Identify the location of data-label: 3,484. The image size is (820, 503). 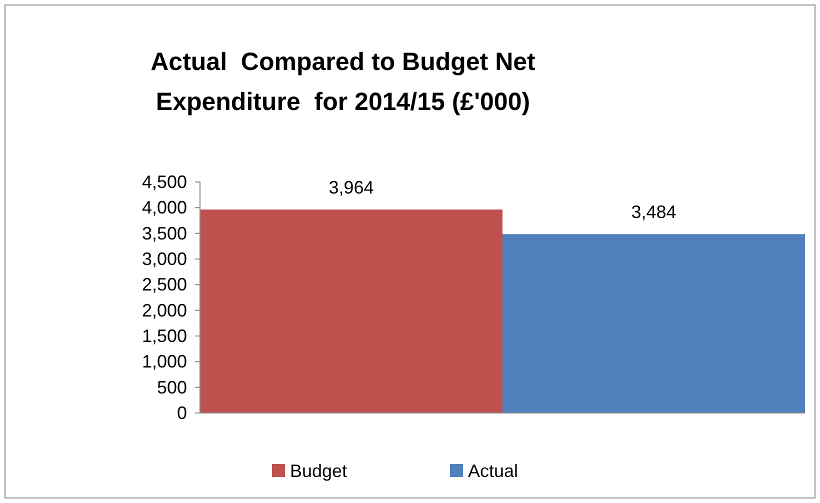
(653, 212).